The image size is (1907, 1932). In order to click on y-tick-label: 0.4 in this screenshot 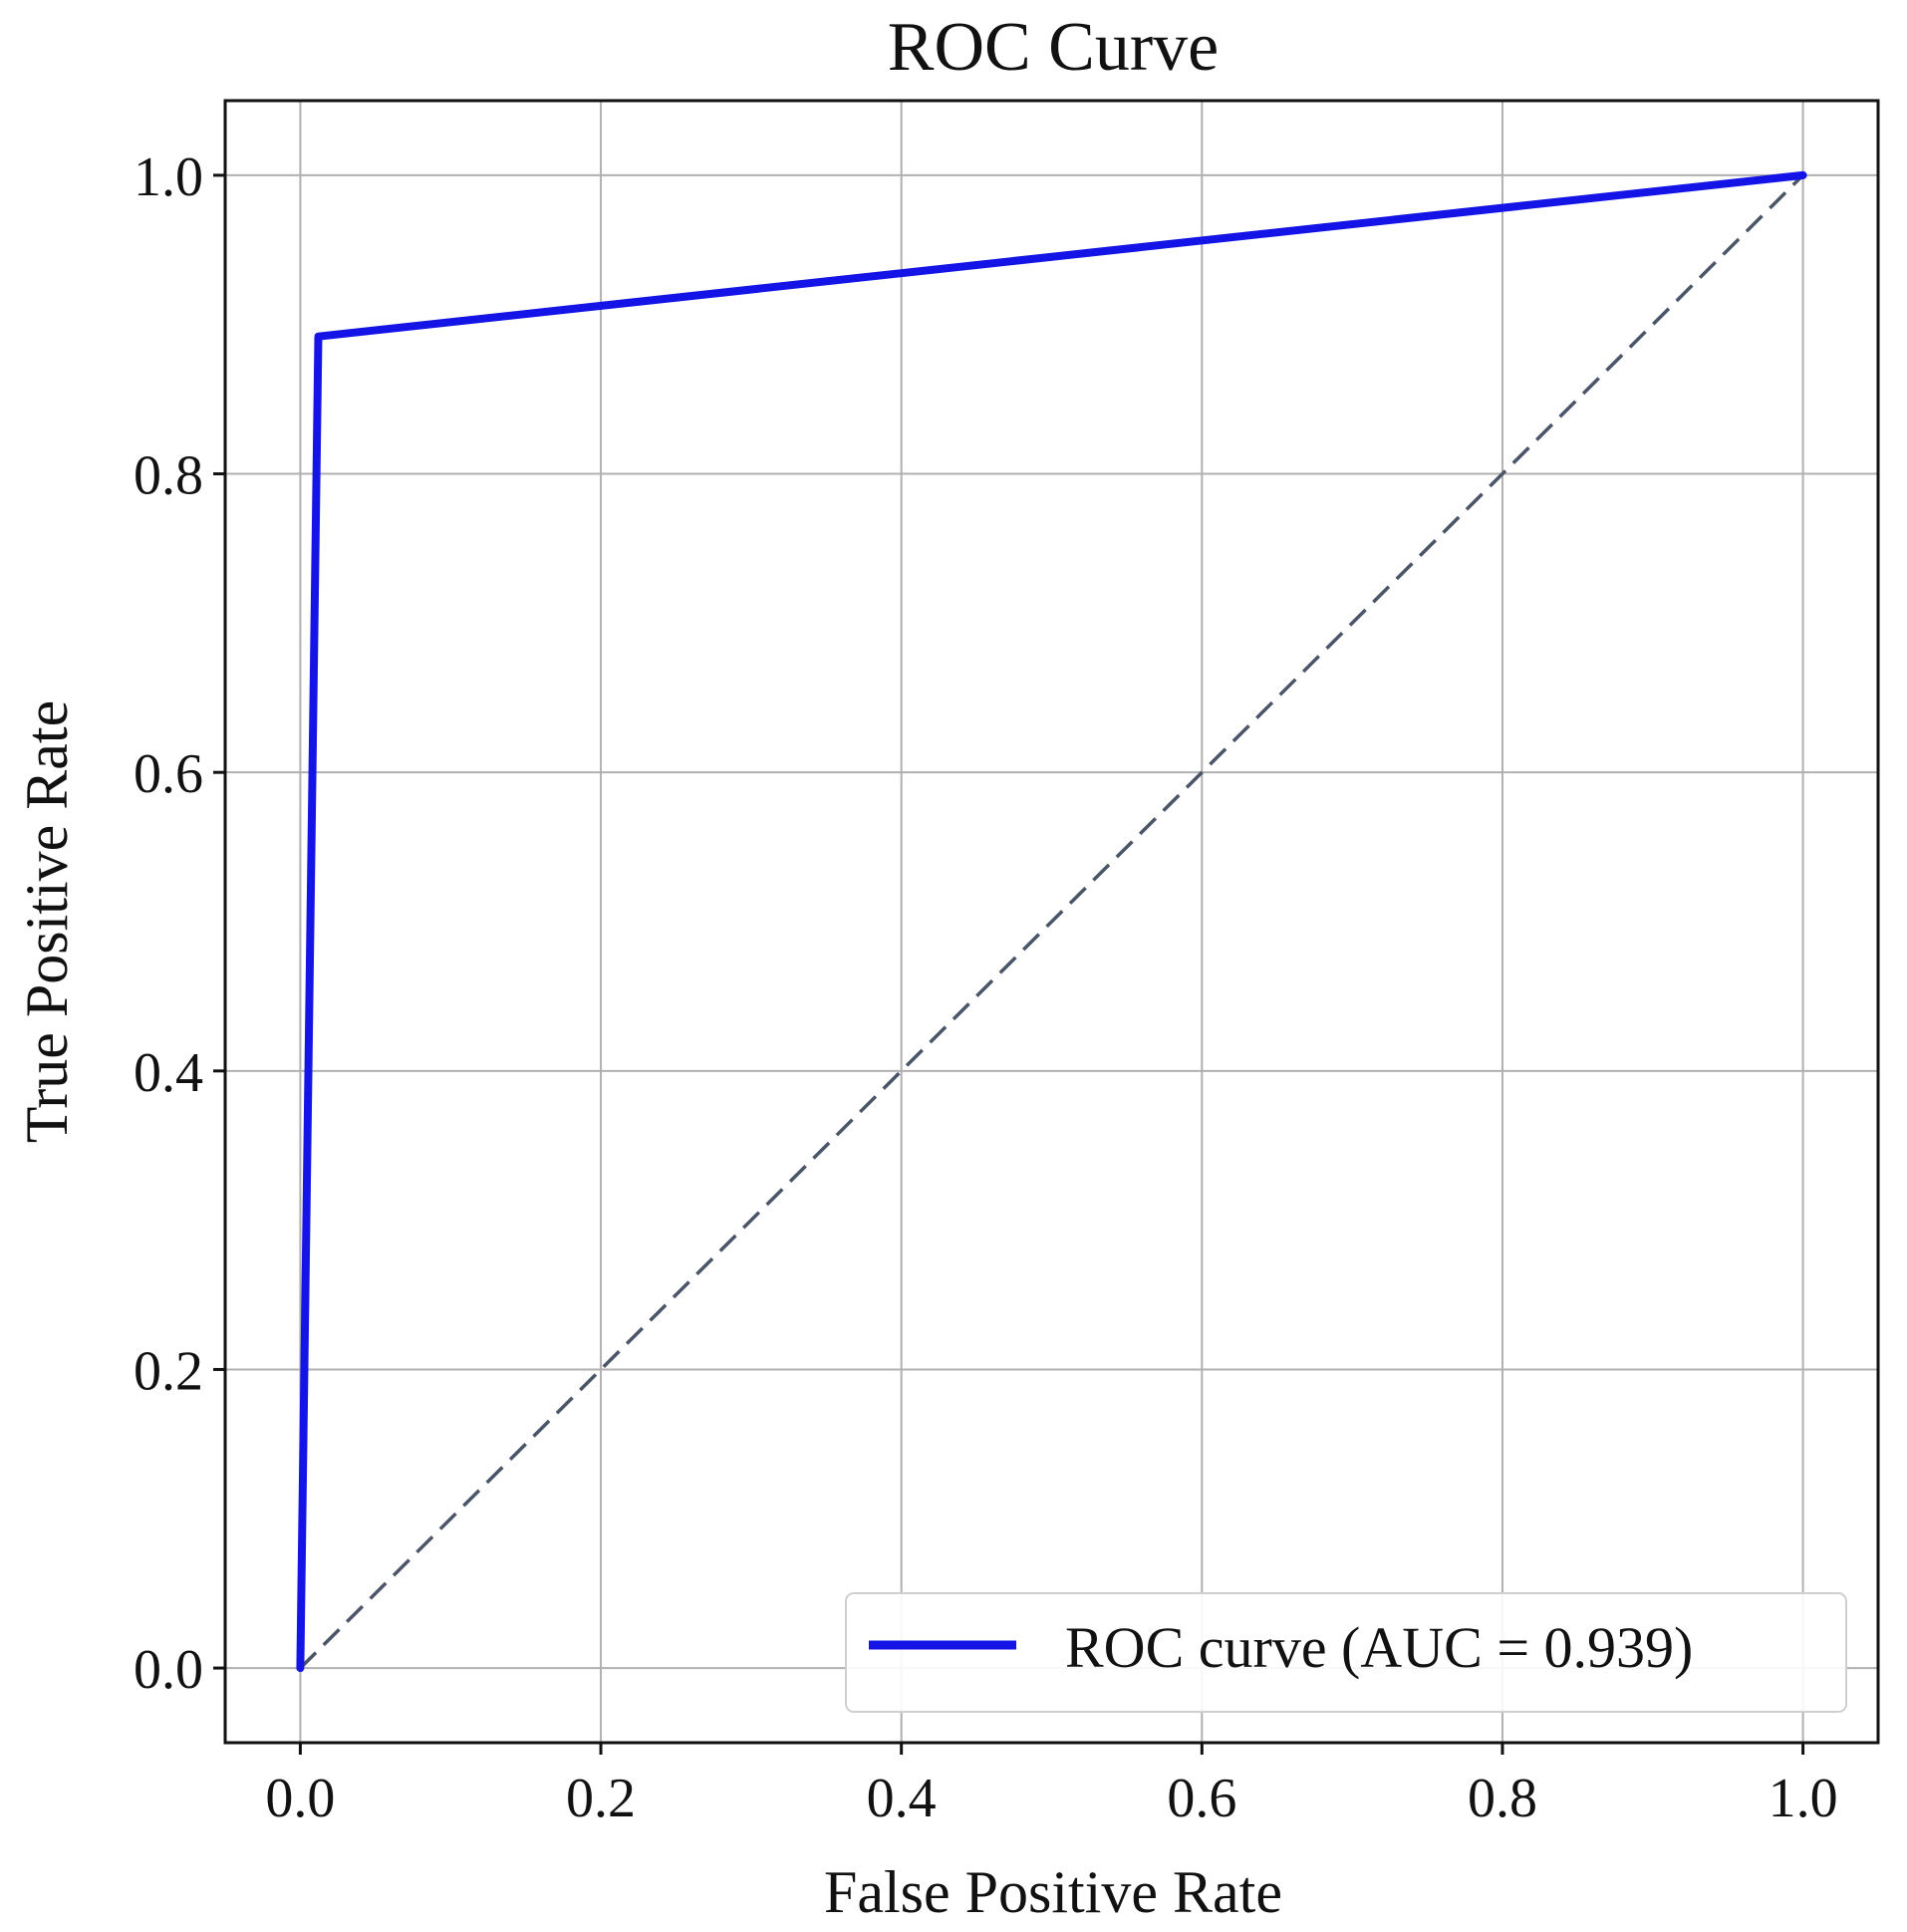, I will do `click(168, 1073)`.